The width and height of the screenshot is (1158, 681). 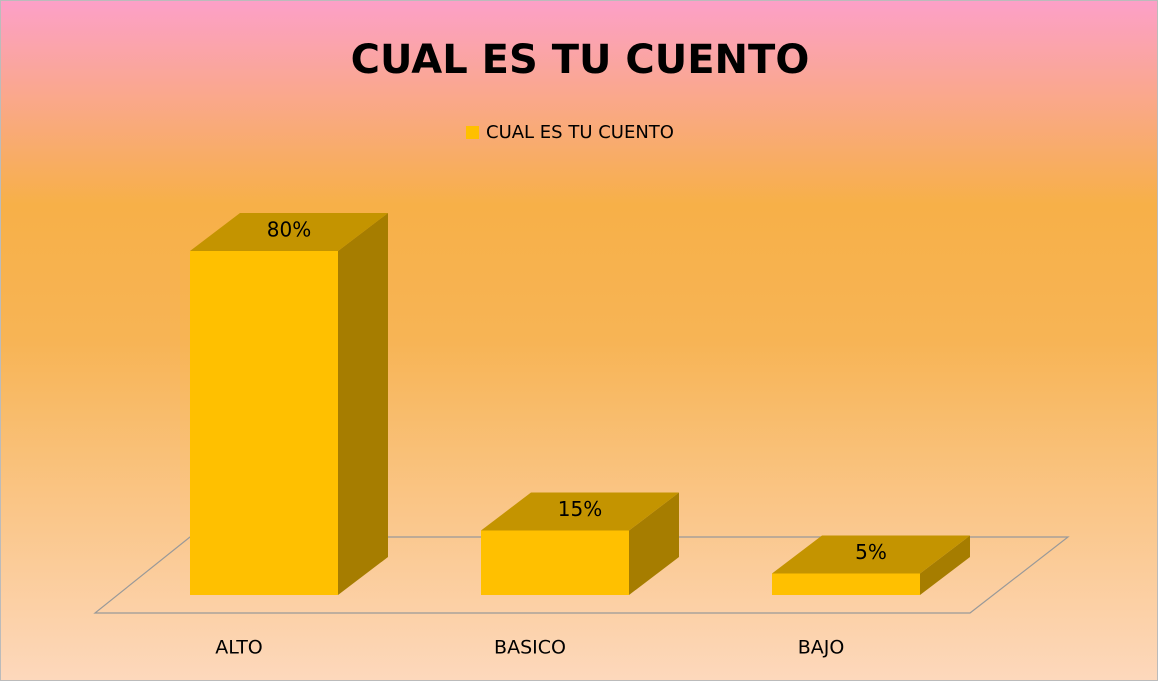 What do you see at coordinates (580, 132) in the screenshot?
I see `legend-label: CUAL ES TU CUENTO` at bounding box center [580, 132].